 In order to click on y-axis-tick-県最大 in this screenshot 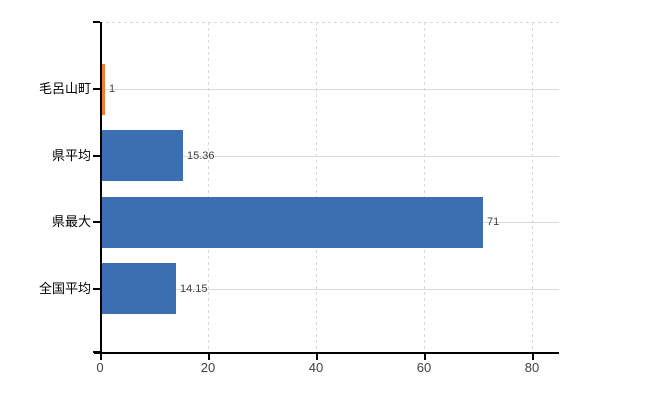, I will do `click(96, 222)`.